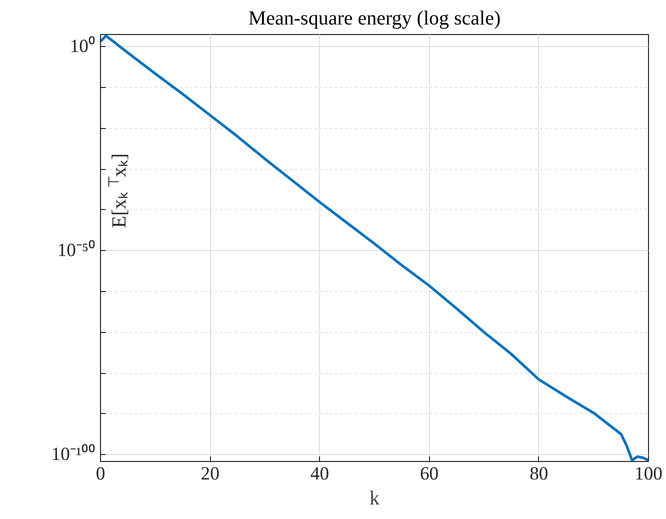 The image size is (666, 519). Describe the element at coordinates (539, 474) in the screenshot. I see `x-tick-label: 80` at that location.